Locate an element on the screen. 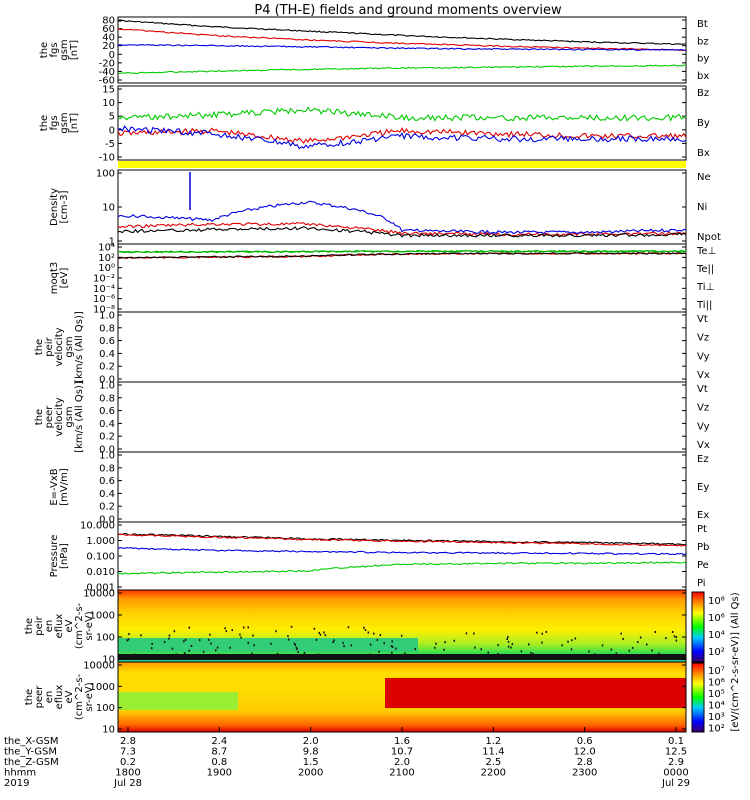 The width and height of the screenshot is (750, 800). series-line-Ne is located at coordinates (402, 229).